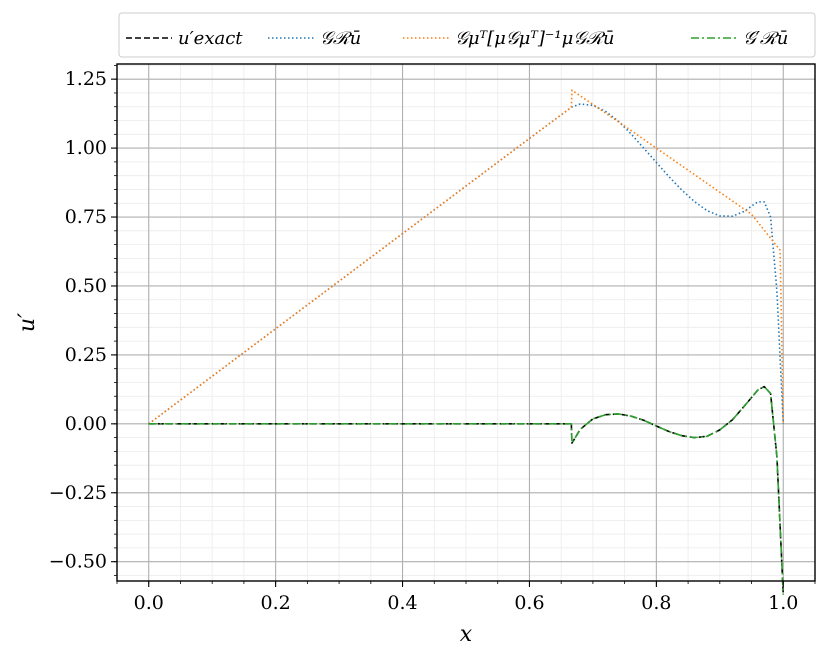  I want to click on x-tick-label: 0.4, so click(402, 603).